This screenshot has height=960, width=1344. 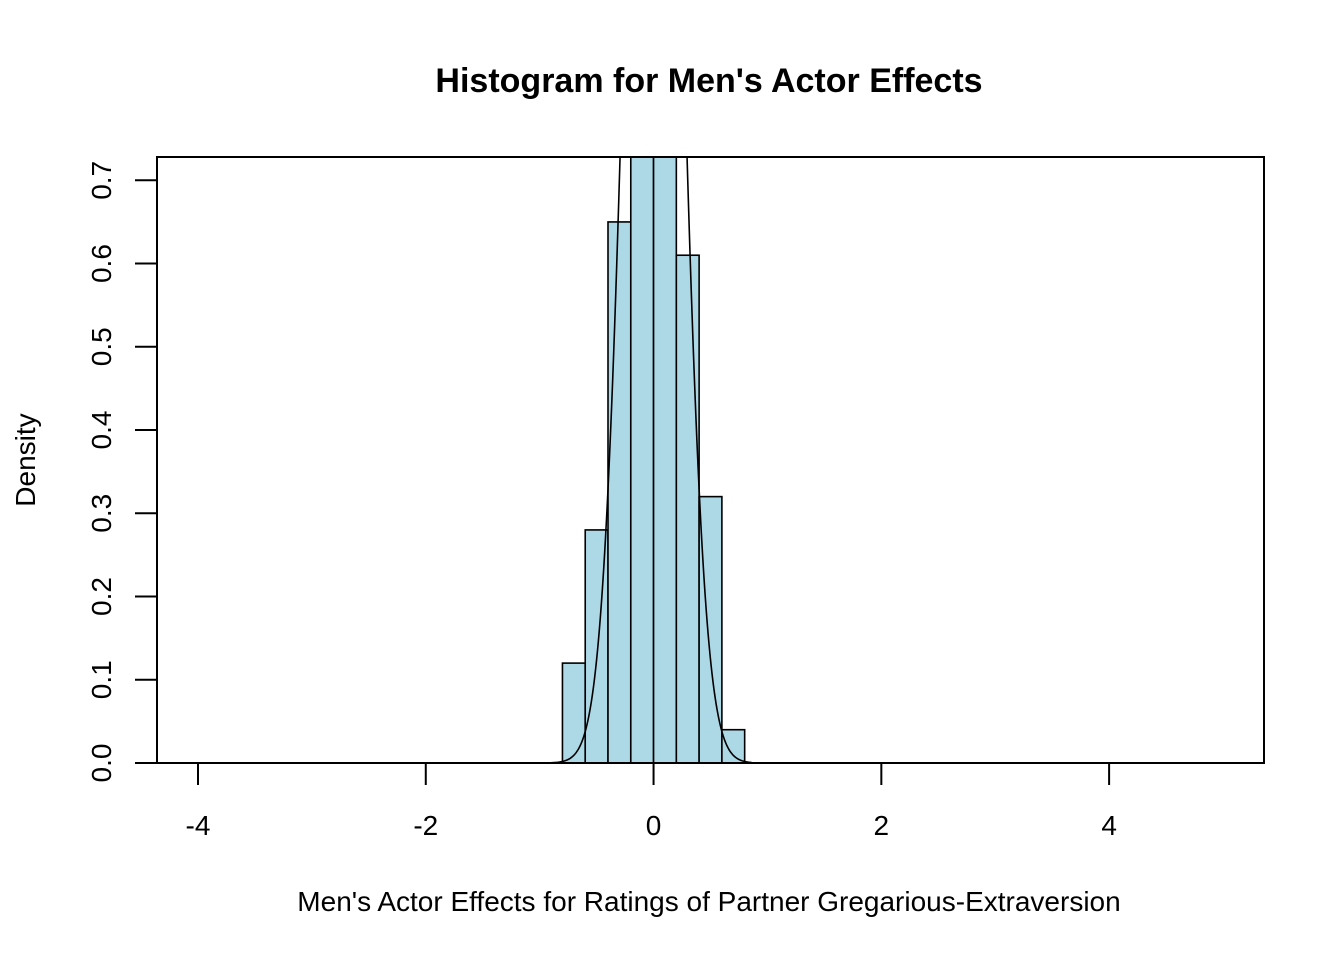 I want to click on y-tick-label: 0.2, so click(x=101, y=596).